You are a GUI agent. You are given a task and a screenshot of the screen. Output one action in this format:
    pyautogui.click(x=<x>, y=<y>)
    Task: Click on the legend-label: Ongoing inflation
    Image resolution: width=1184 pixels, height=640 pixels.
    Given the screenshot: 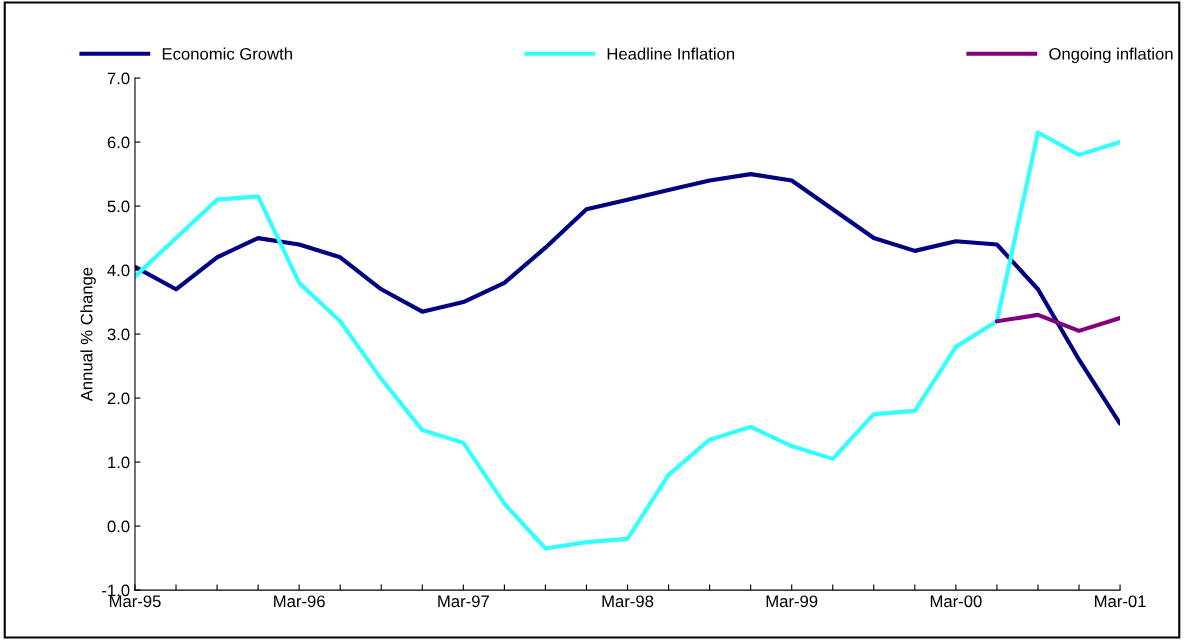 What is the action you would take?
    pyautogui.click(x=1111, y=55)
    